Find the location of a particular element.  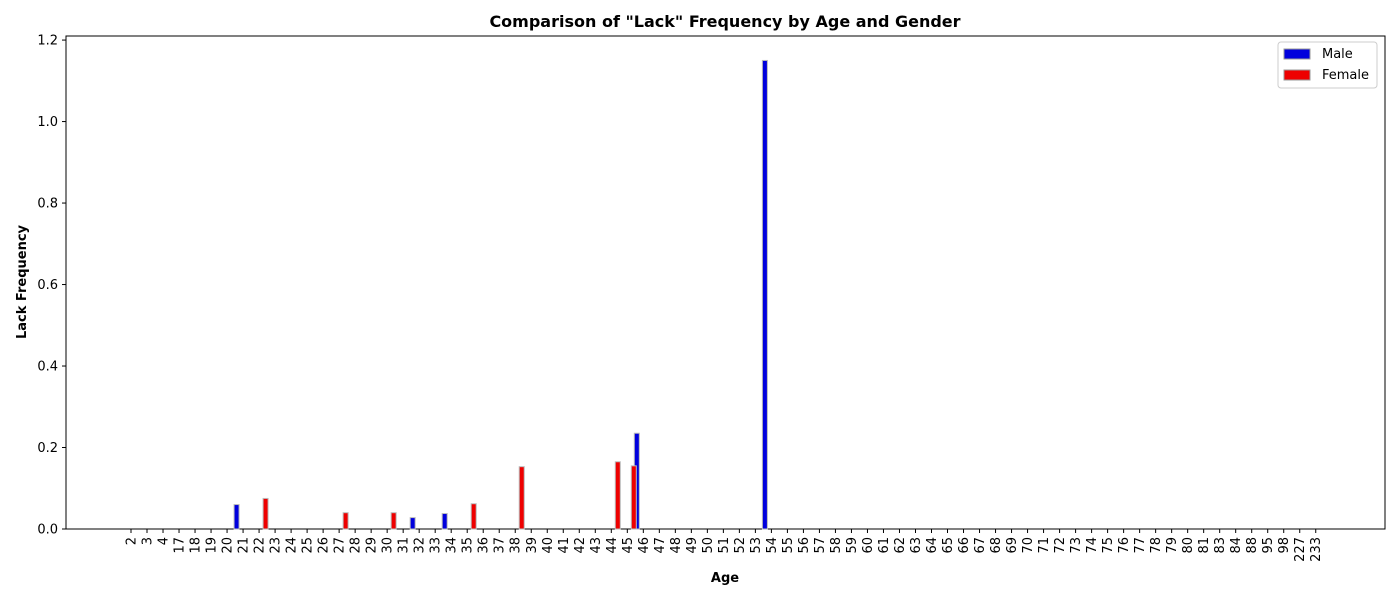

x-tick-label: 52 is located at coordinates (740, 545).